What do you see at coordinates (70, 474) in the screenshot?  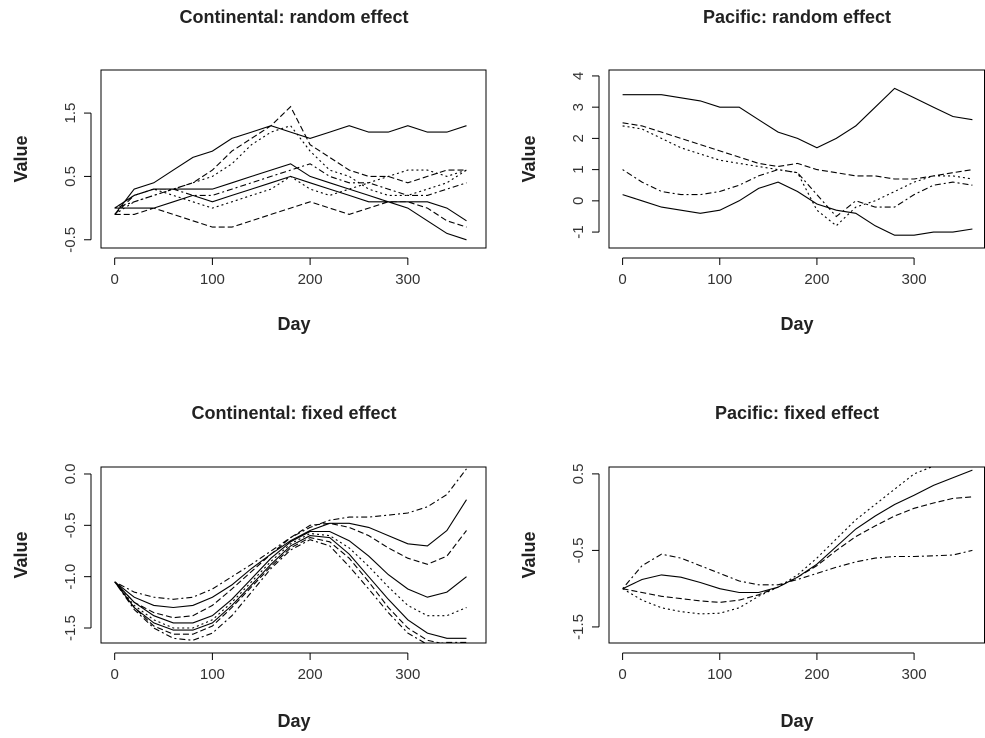 I see `y-tick-label: 0.0` at bounding box center [70, 474].